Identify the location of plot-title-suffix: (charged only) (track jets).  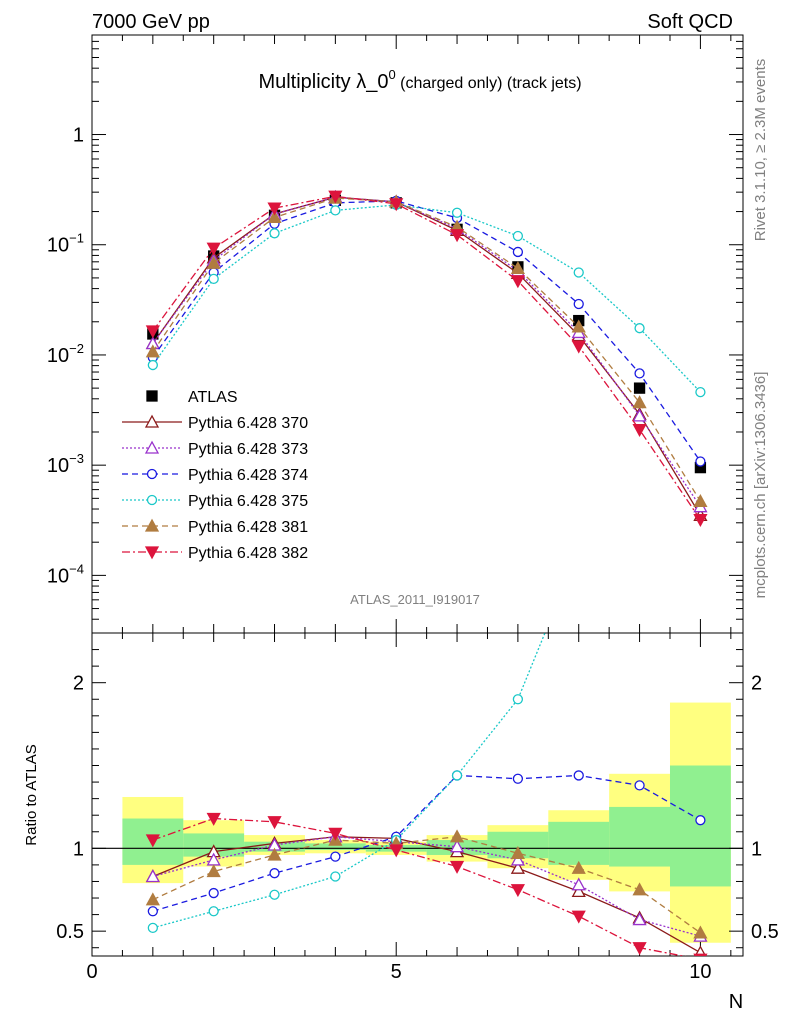
(489, 83).